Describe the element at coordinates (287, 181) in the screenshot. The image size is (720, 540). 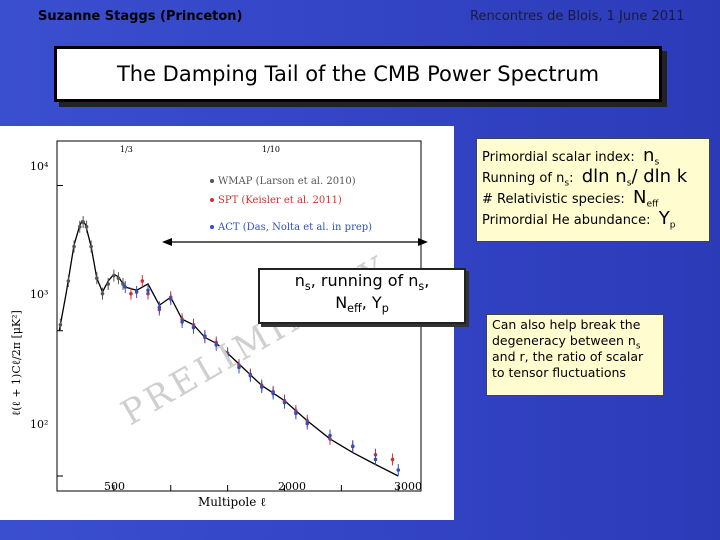
I see `legend-wmap: WMAP (Larson et al. 2010)` at that location.